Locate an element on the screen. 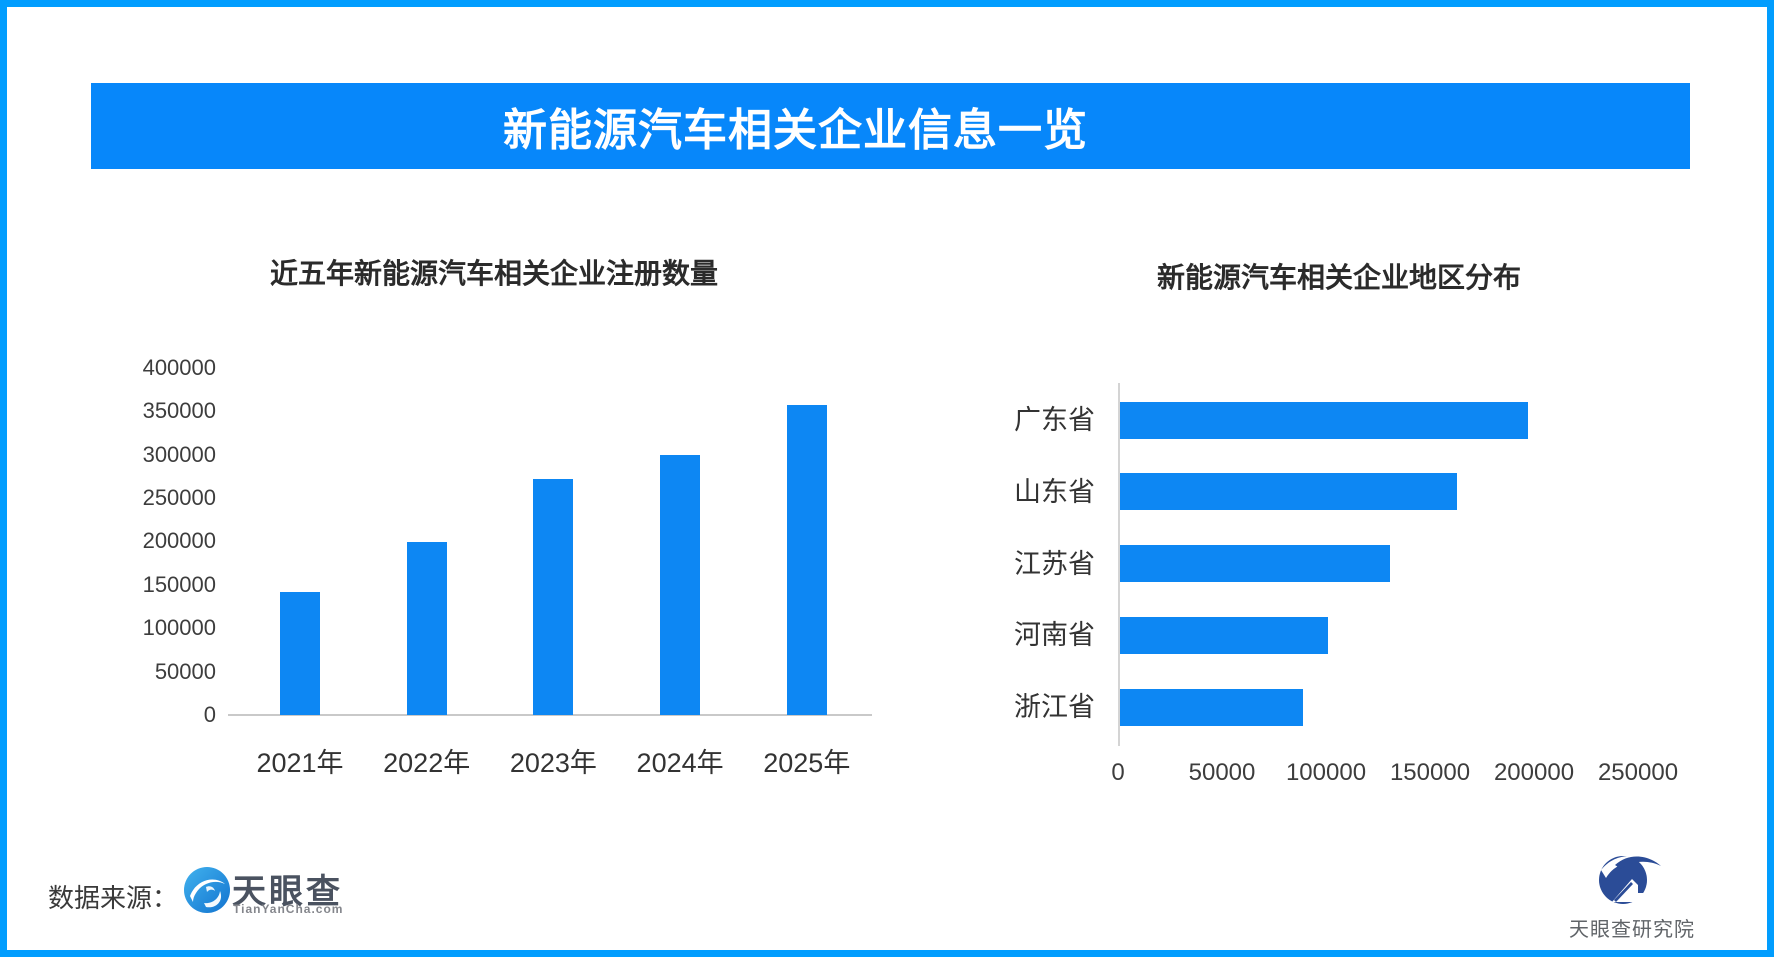 The width and height of the screenshot is (1774, 957). bar-浙江省 is located at coordinates (1212, 707).